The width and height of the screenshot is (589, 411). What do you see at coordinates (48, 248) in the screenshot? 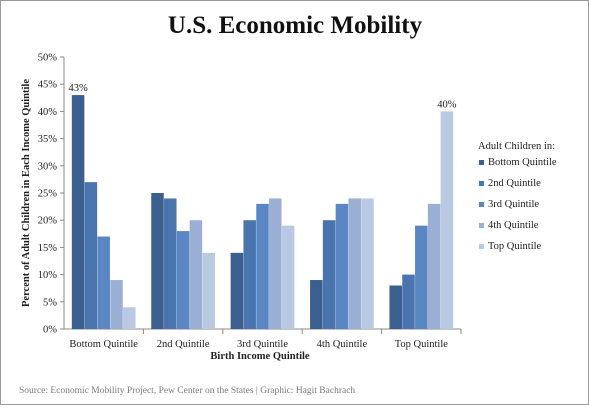
I see `y-tick-label: 15%` at bounding box center [48, 248].